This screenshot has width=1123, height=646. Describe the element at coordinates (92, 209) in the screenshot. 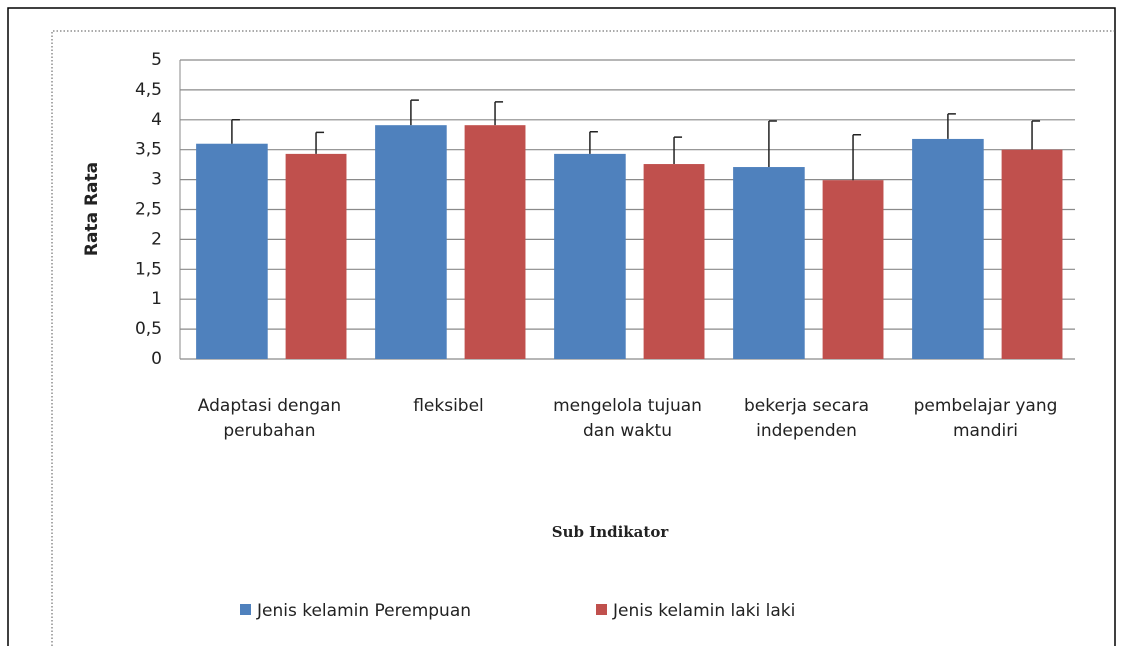

I see `y-axis-label: Rata Rata` at that location.